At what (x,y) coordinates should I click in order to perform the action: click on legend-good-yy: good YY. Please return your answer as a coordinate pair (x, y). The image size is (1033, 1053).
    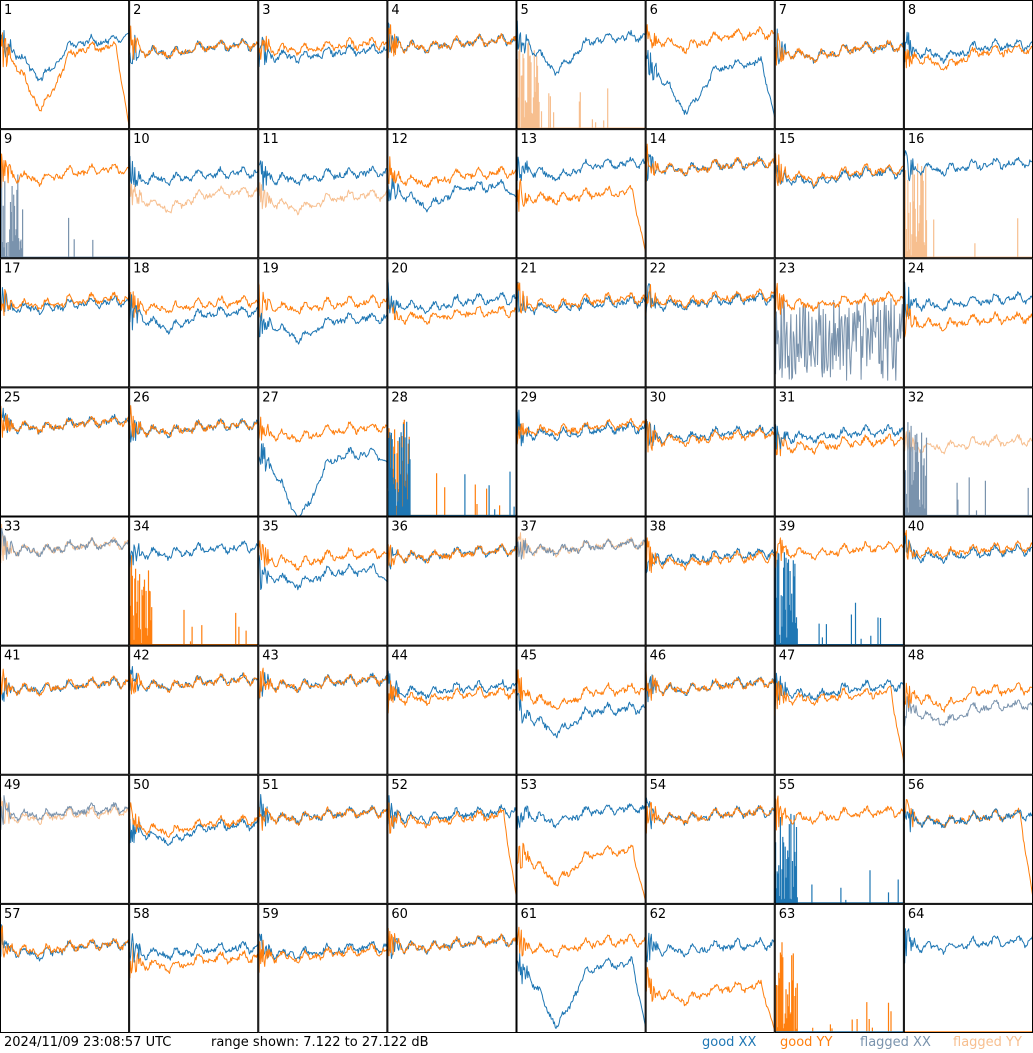
    Looking at the image, I should click on (806, 1042).